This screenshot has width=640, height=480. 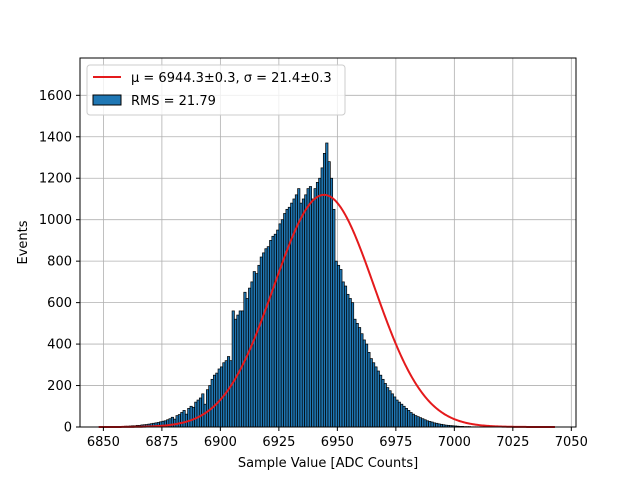 What do you see at coordinates (278, 442) in the screenshot?
I see `x-tick-label: 6925` at bounding box center [278, 442].